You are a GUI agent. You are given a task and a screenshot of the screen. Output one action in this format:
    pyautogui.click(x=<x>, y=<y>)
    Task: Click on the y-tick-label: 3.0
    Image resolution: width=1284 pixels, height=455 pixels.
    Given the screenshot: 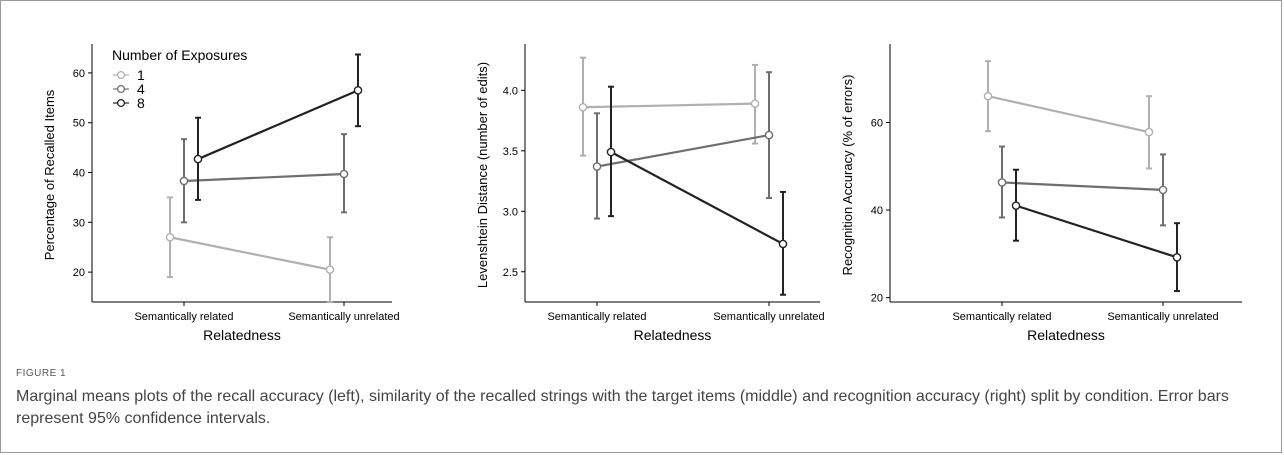 What is the action you would take?
    pyautogui.click(x=510, y=212)
    